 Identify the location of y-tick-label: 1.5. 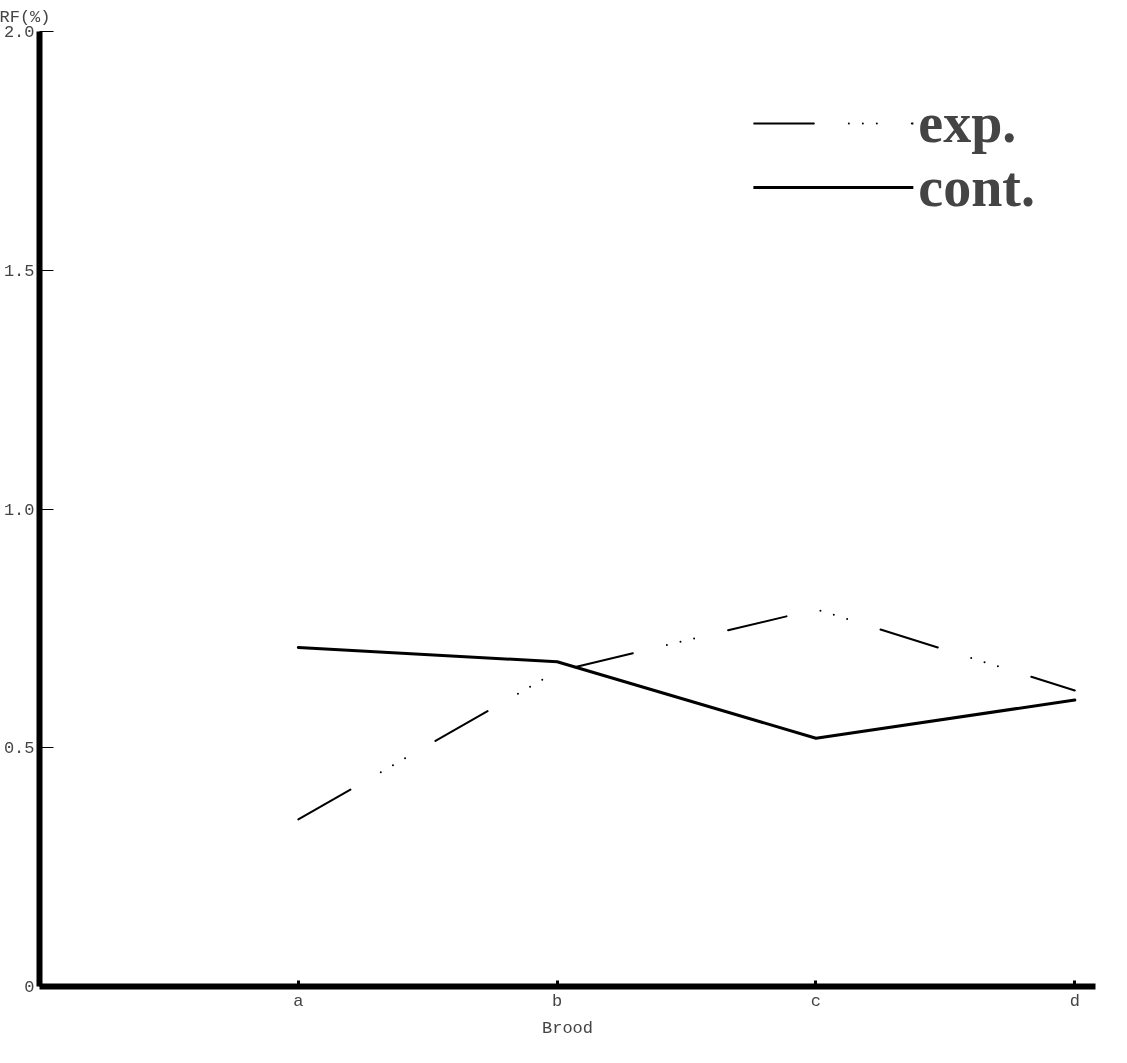
(19, 271).